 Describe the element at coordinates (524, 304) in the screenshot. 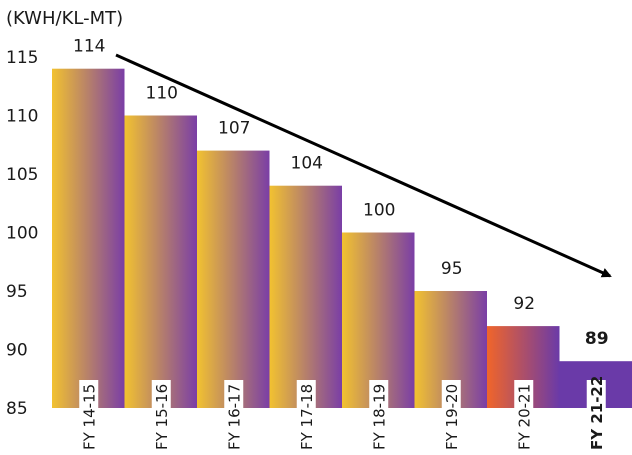

I see `value-label: 92` at that location.